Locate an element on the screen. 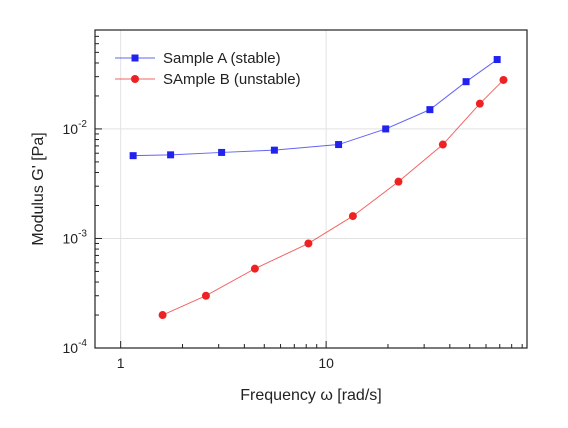 This screenshot has height=428, width=568. x-axis-title: Frequency ω [rad/s] is located at coordinates (310, 395).